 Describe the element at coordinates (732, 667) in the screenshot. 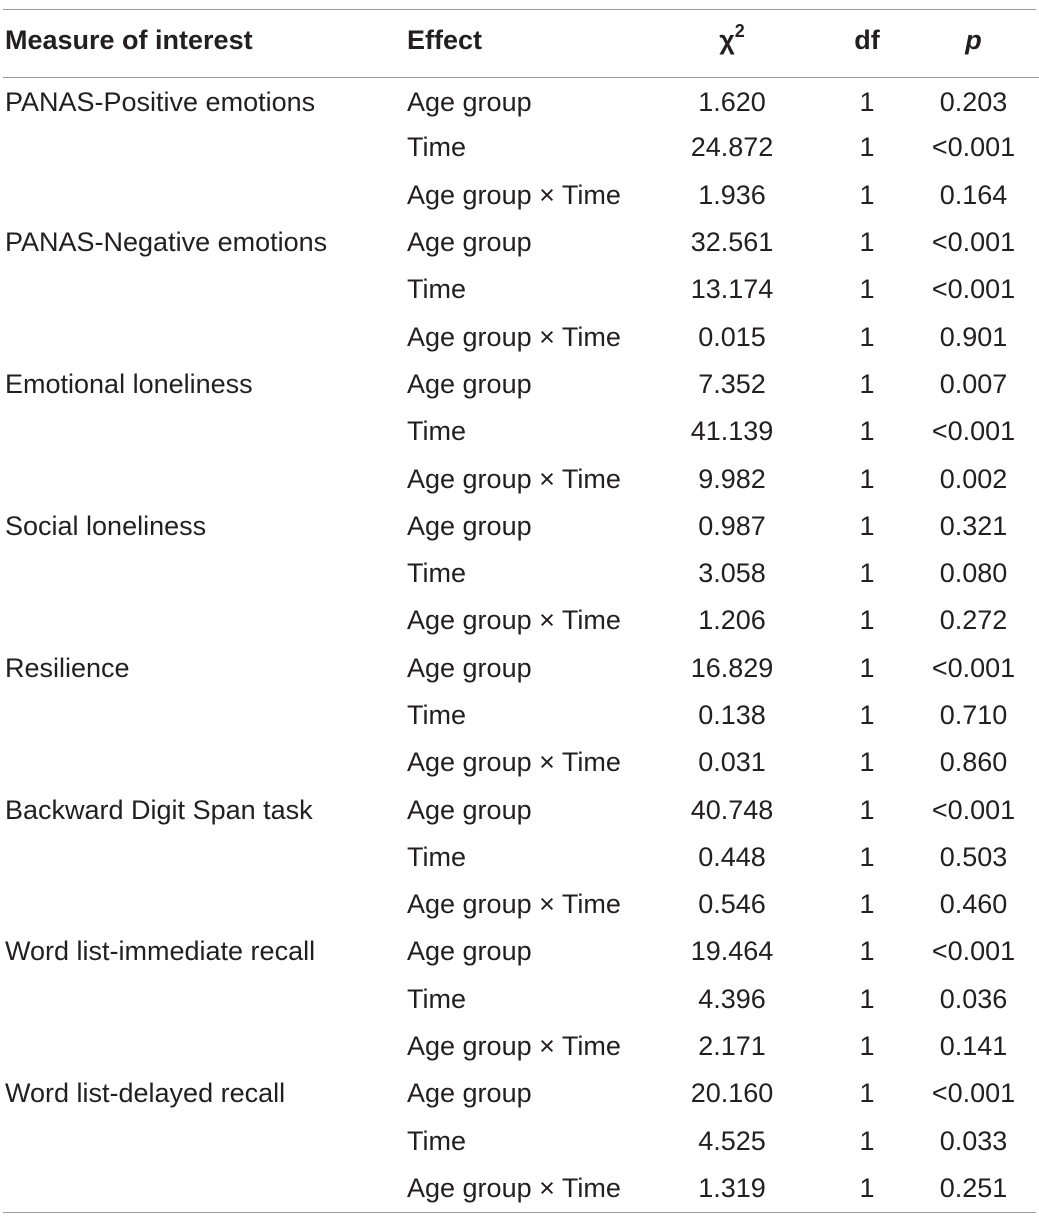

I see `cell-chi-square: 16.829` at that location.